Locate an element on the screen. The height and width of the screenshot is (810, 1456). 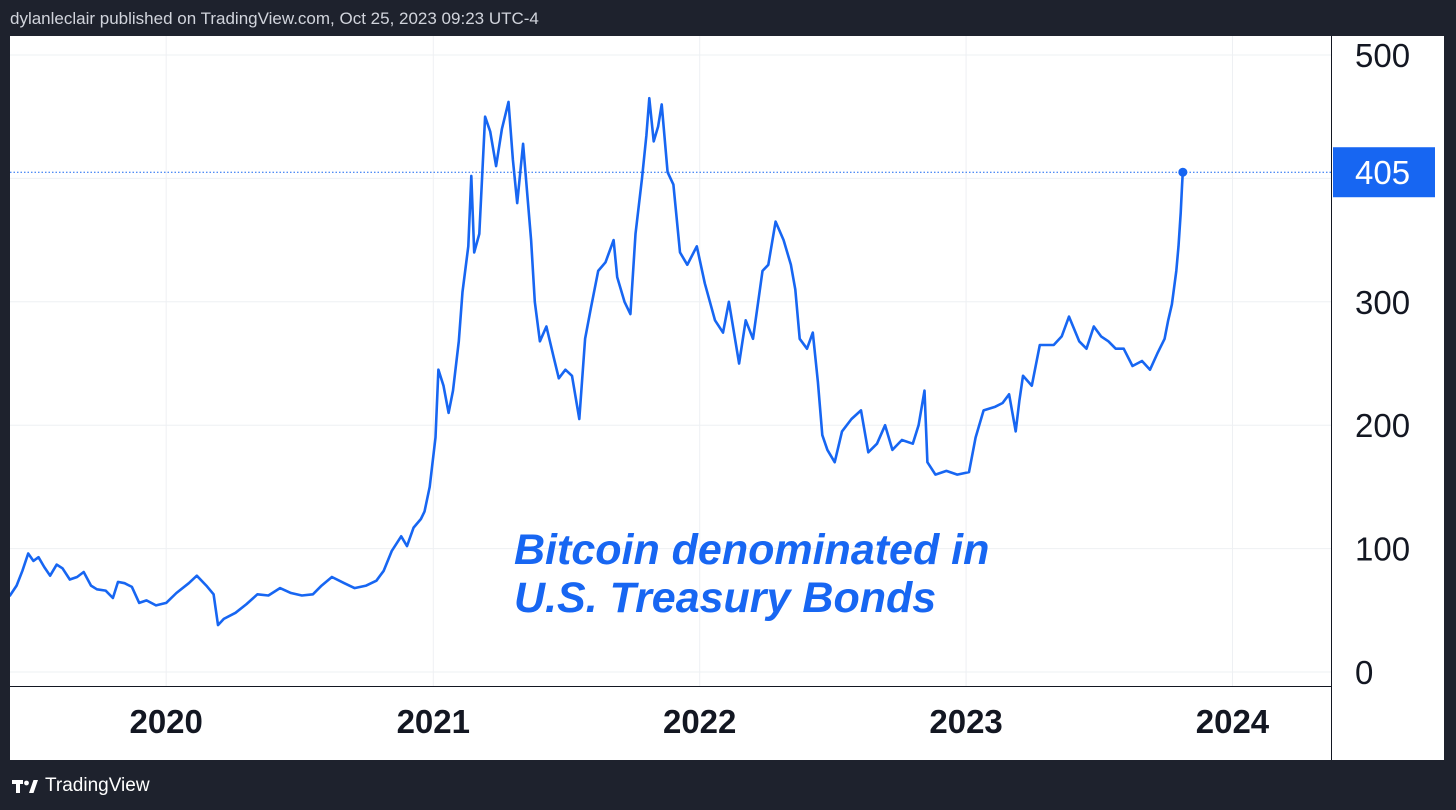
last-value-label: 405 is located at coordinates (1382, 172).